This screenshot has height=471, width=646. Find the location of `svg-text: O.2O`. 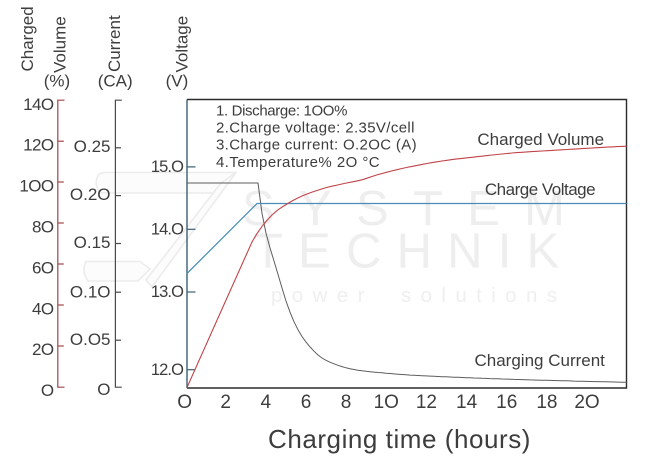

svg-text: O.2O is located at coordinates (90, 194).